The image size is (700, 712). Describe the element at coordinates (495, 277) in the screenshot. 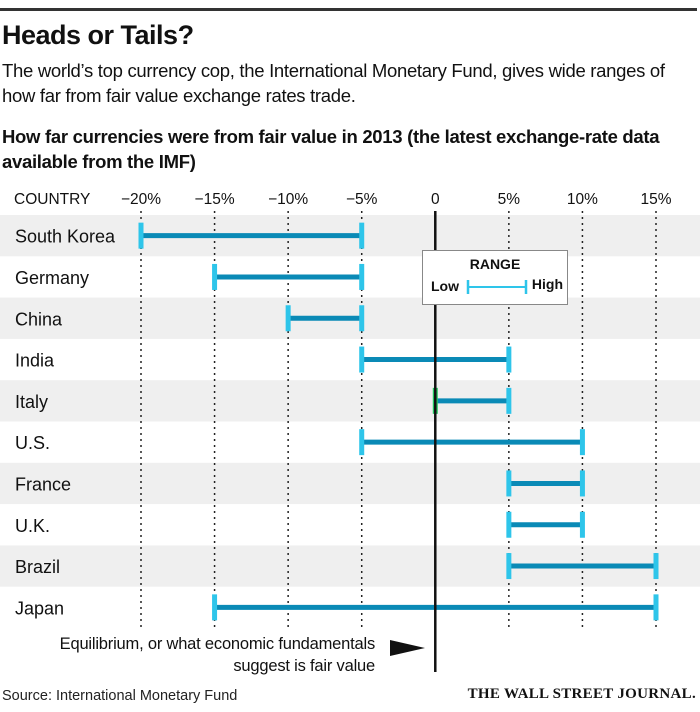

I see `legend: RANGE Low High` at that location.